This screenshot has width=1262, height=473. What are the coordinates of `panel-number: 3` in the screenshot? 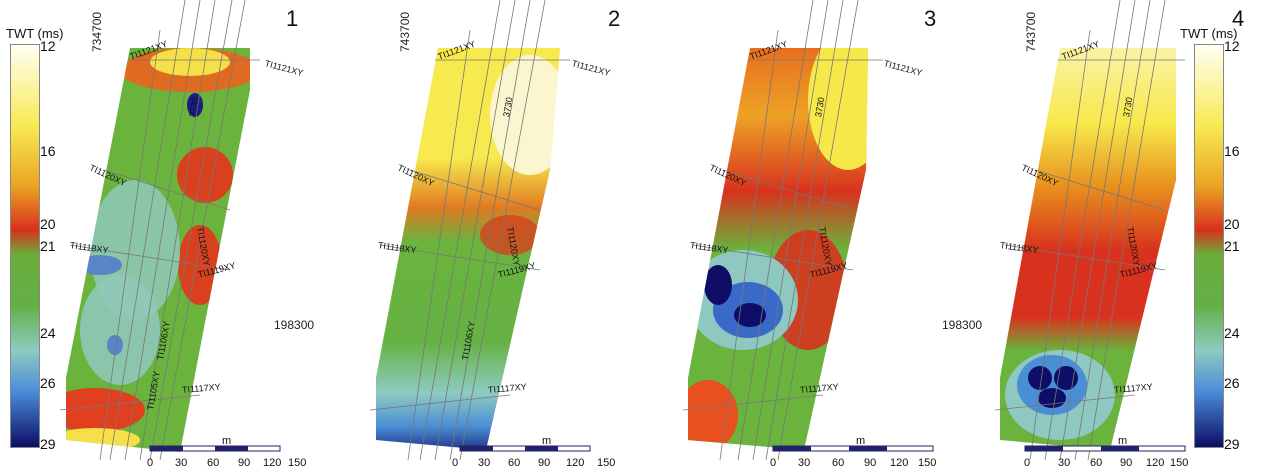 It's located at (930, 18).